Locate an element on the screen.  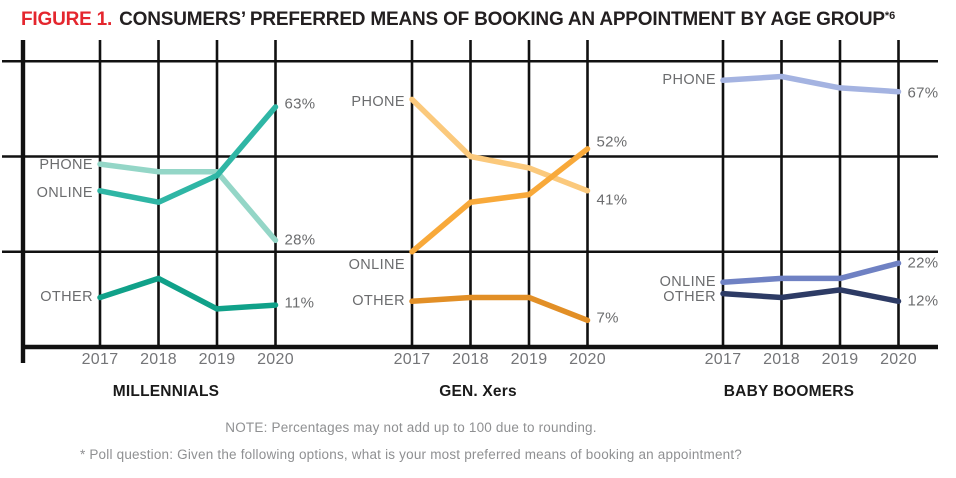
series-line-baby-boomers-phone is located at coordinates (811, 84).